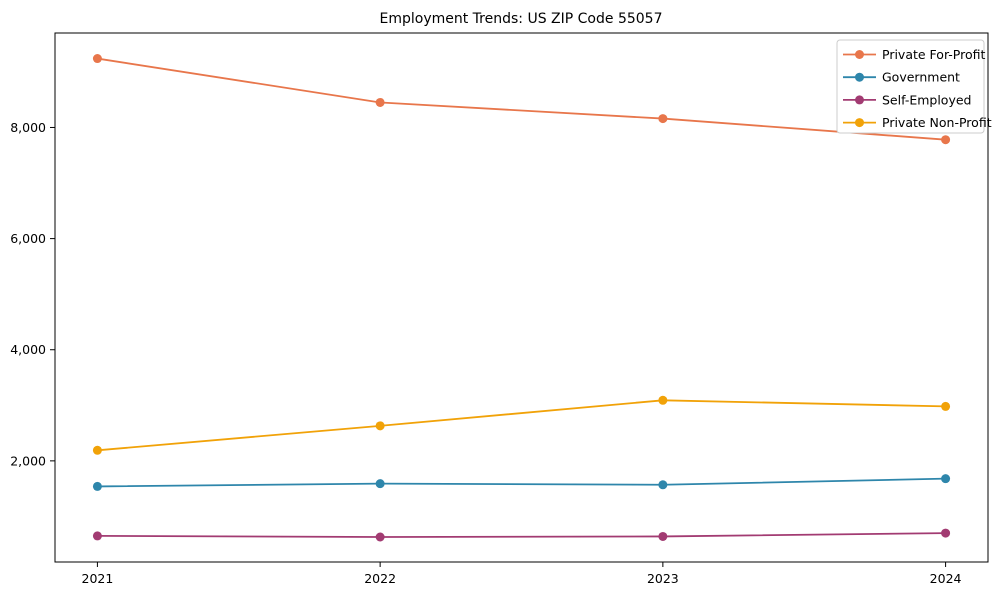  Describe the element at coordinates (521, 535) in the screenshot. I see `chart-line-self-employed` at that location.